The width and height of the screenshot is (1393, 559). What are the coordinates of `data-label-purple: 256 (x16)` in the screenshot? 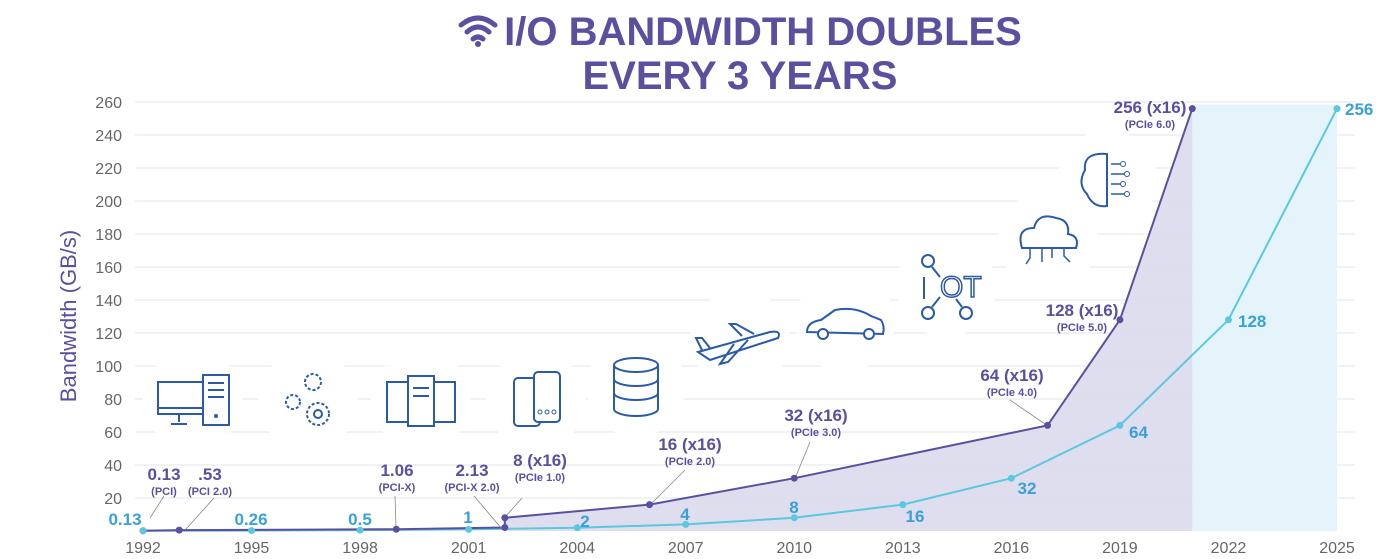 It's located at (1150, 107).